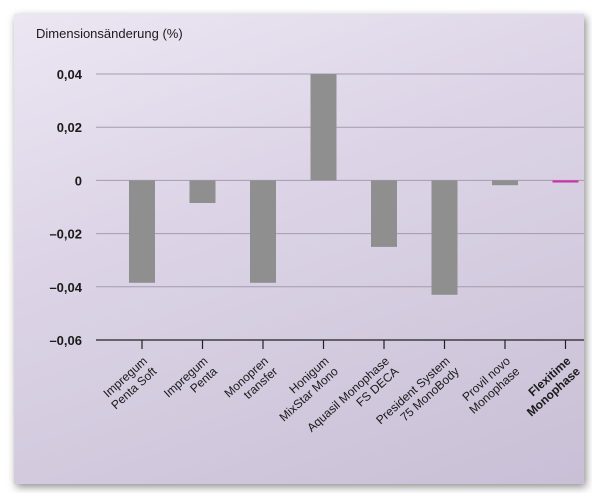 The image size is (592, 493). What do you see at coordinates (250, 382) in the screenshot?
I see `x-tick-label: Monoprentransfer` at bounding box center [250, 382].